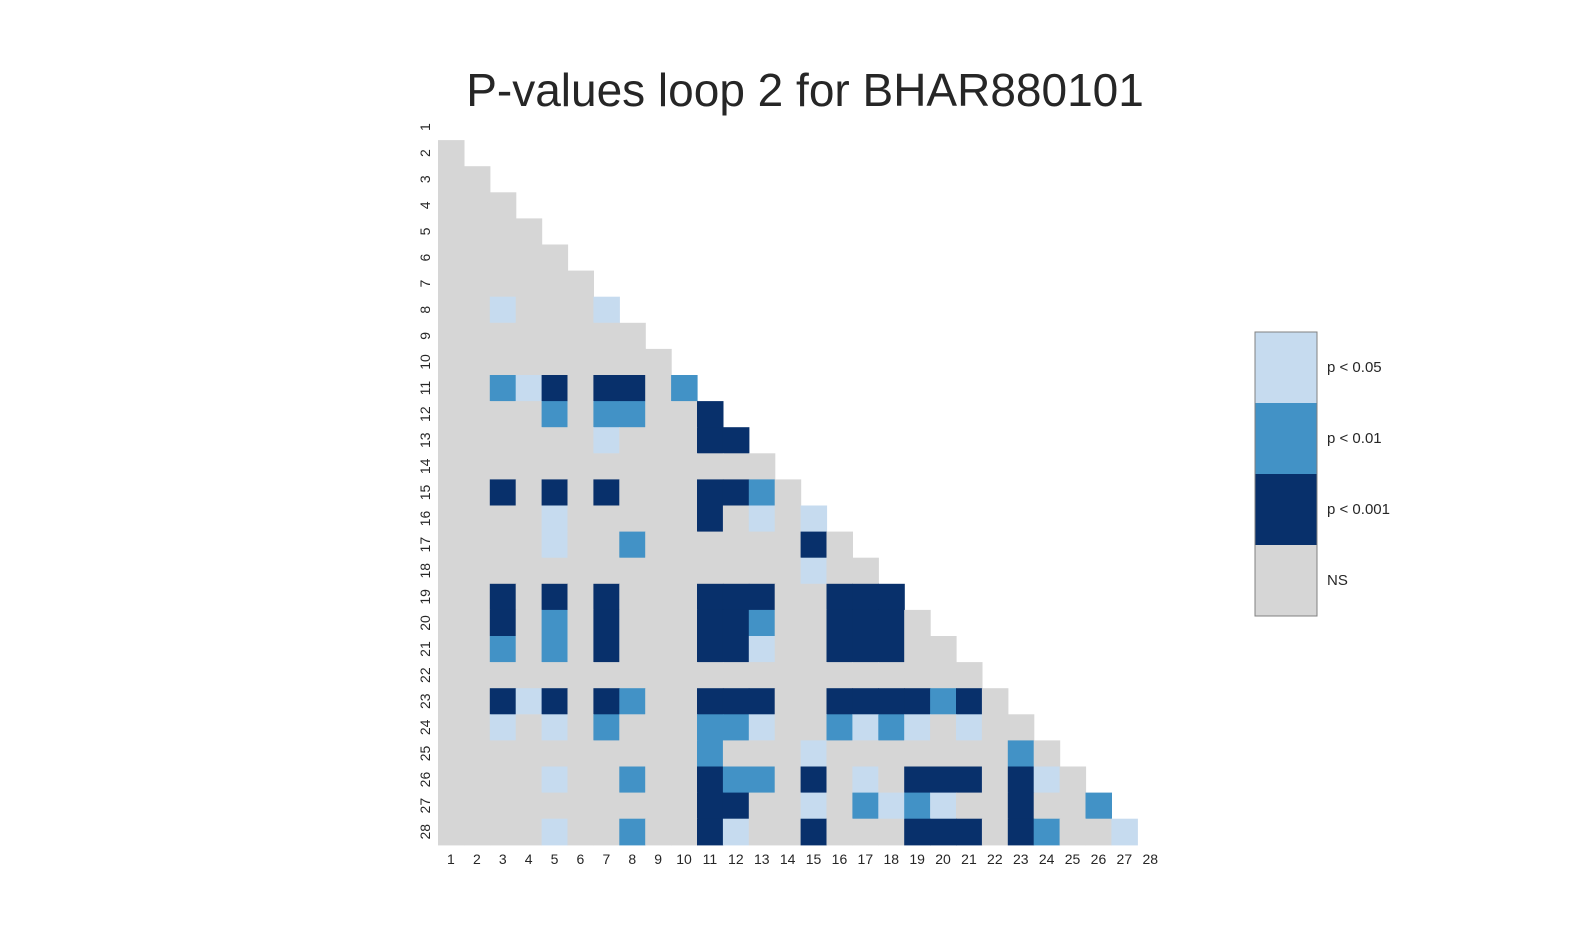 The width and height of the screenshot is (1575, 952). What do you see at coordinates (788, 859) in the screenshot?
I see `x-tick-label: 14` at bounding box center [788, 859].